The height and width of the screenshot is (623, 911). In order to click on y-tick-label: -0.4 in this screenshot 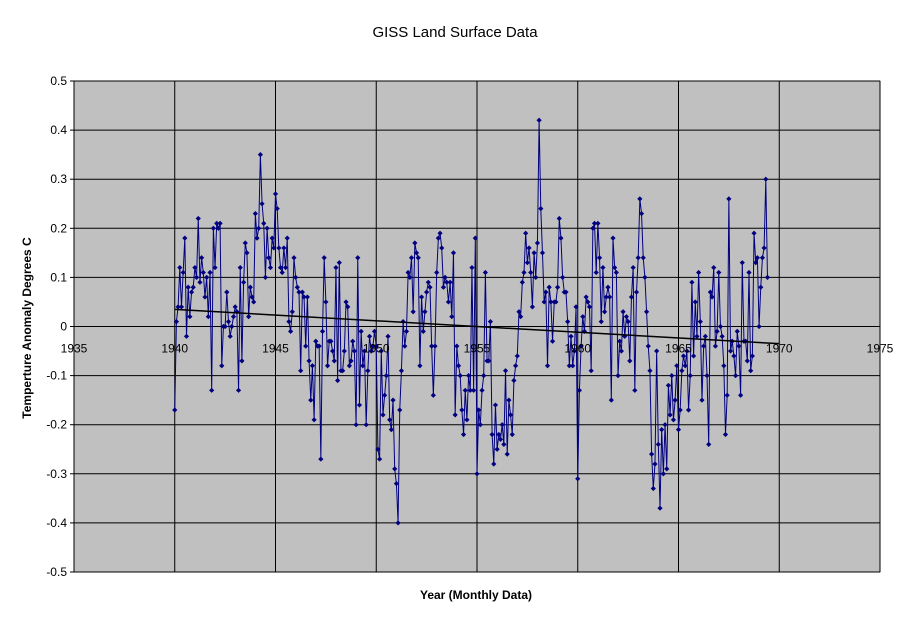, I will do `click(56, 523)`.